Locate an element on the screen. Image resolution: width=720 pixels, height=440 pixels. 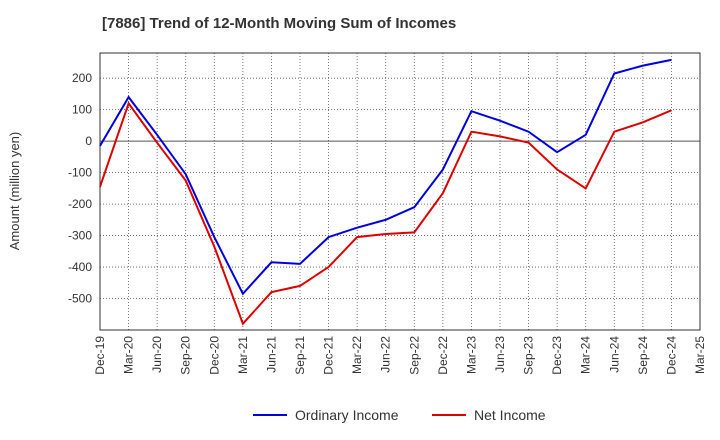
x-tick-label: Sep-21 is located at coordinates (300, 355).